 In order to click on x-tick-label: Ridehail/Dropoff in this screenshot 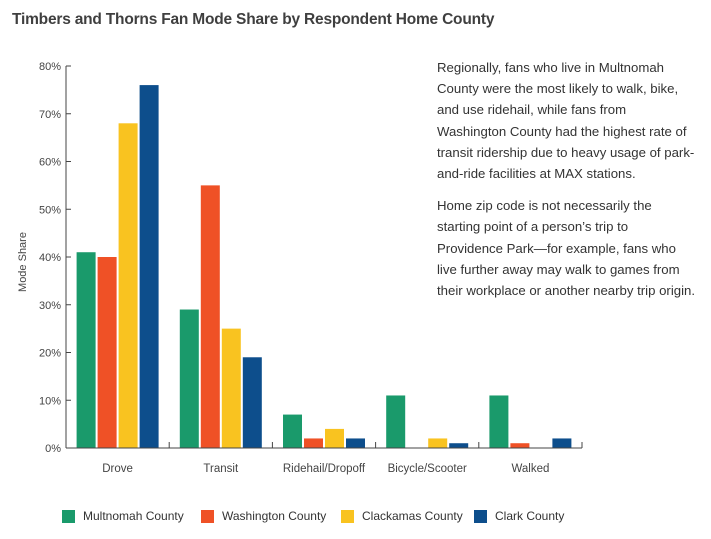, I will do `click(324, 469)`.